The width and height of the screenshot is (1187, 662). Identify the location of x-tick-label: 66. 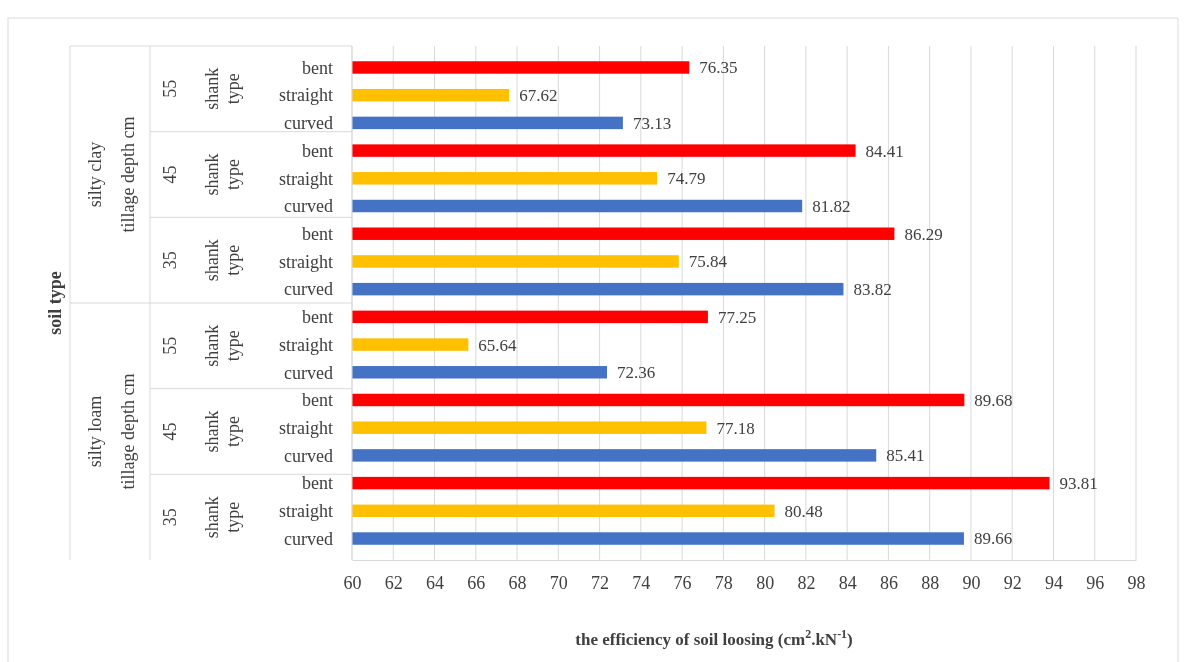
(476, 582).